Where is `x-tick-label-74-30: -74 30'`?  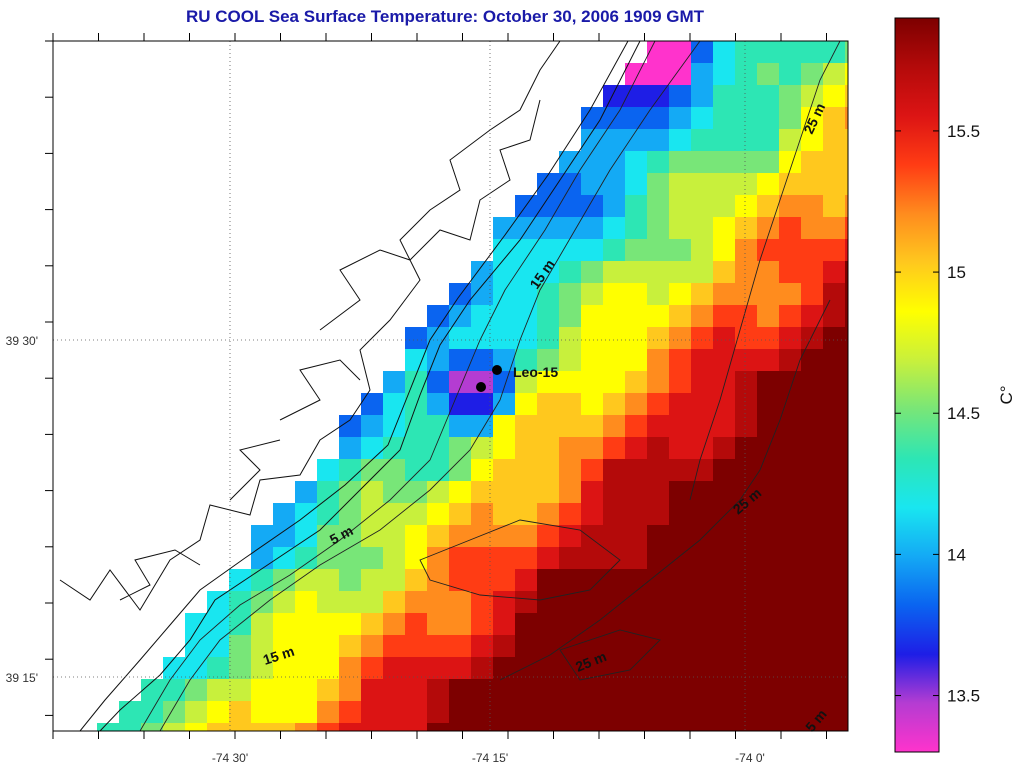
x-tick-label-74-30: -74 30' is located at coordinates (230, 758).